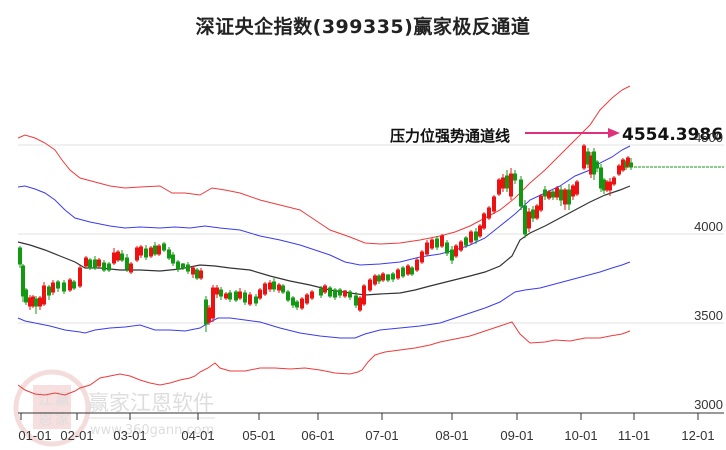  What do you see at coordinates (451, 435) in the screenshot?
I see `svg-text: 08-01` at bounding box center [451, 435].